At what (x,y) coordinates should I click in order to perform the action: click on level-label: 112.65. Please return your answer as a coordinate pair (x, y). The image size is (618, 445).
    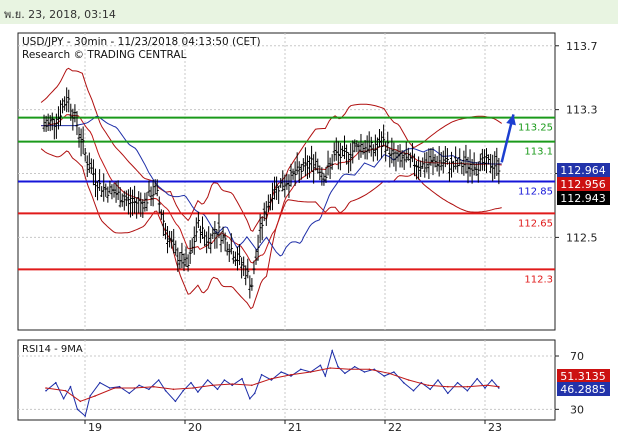
    Looking at the image, I should click on (535, 223).